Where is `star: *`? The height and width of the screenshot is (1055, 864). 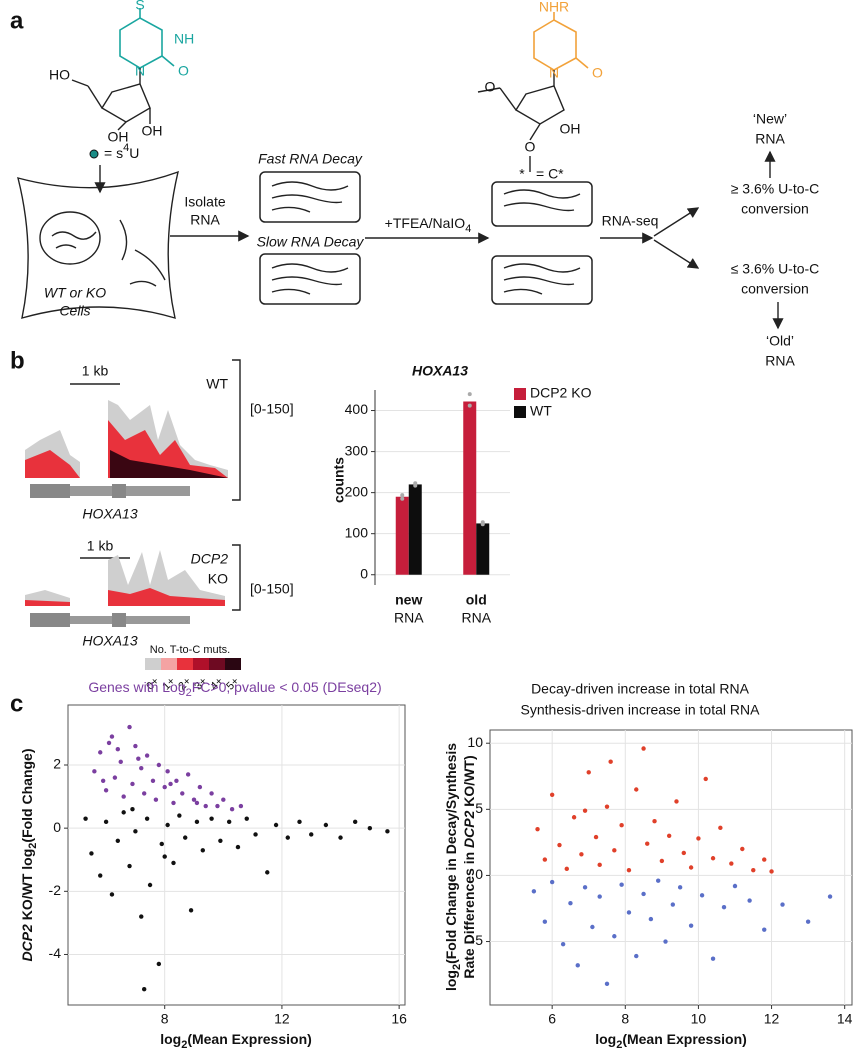
star: * is located at coordinates (522, 174).